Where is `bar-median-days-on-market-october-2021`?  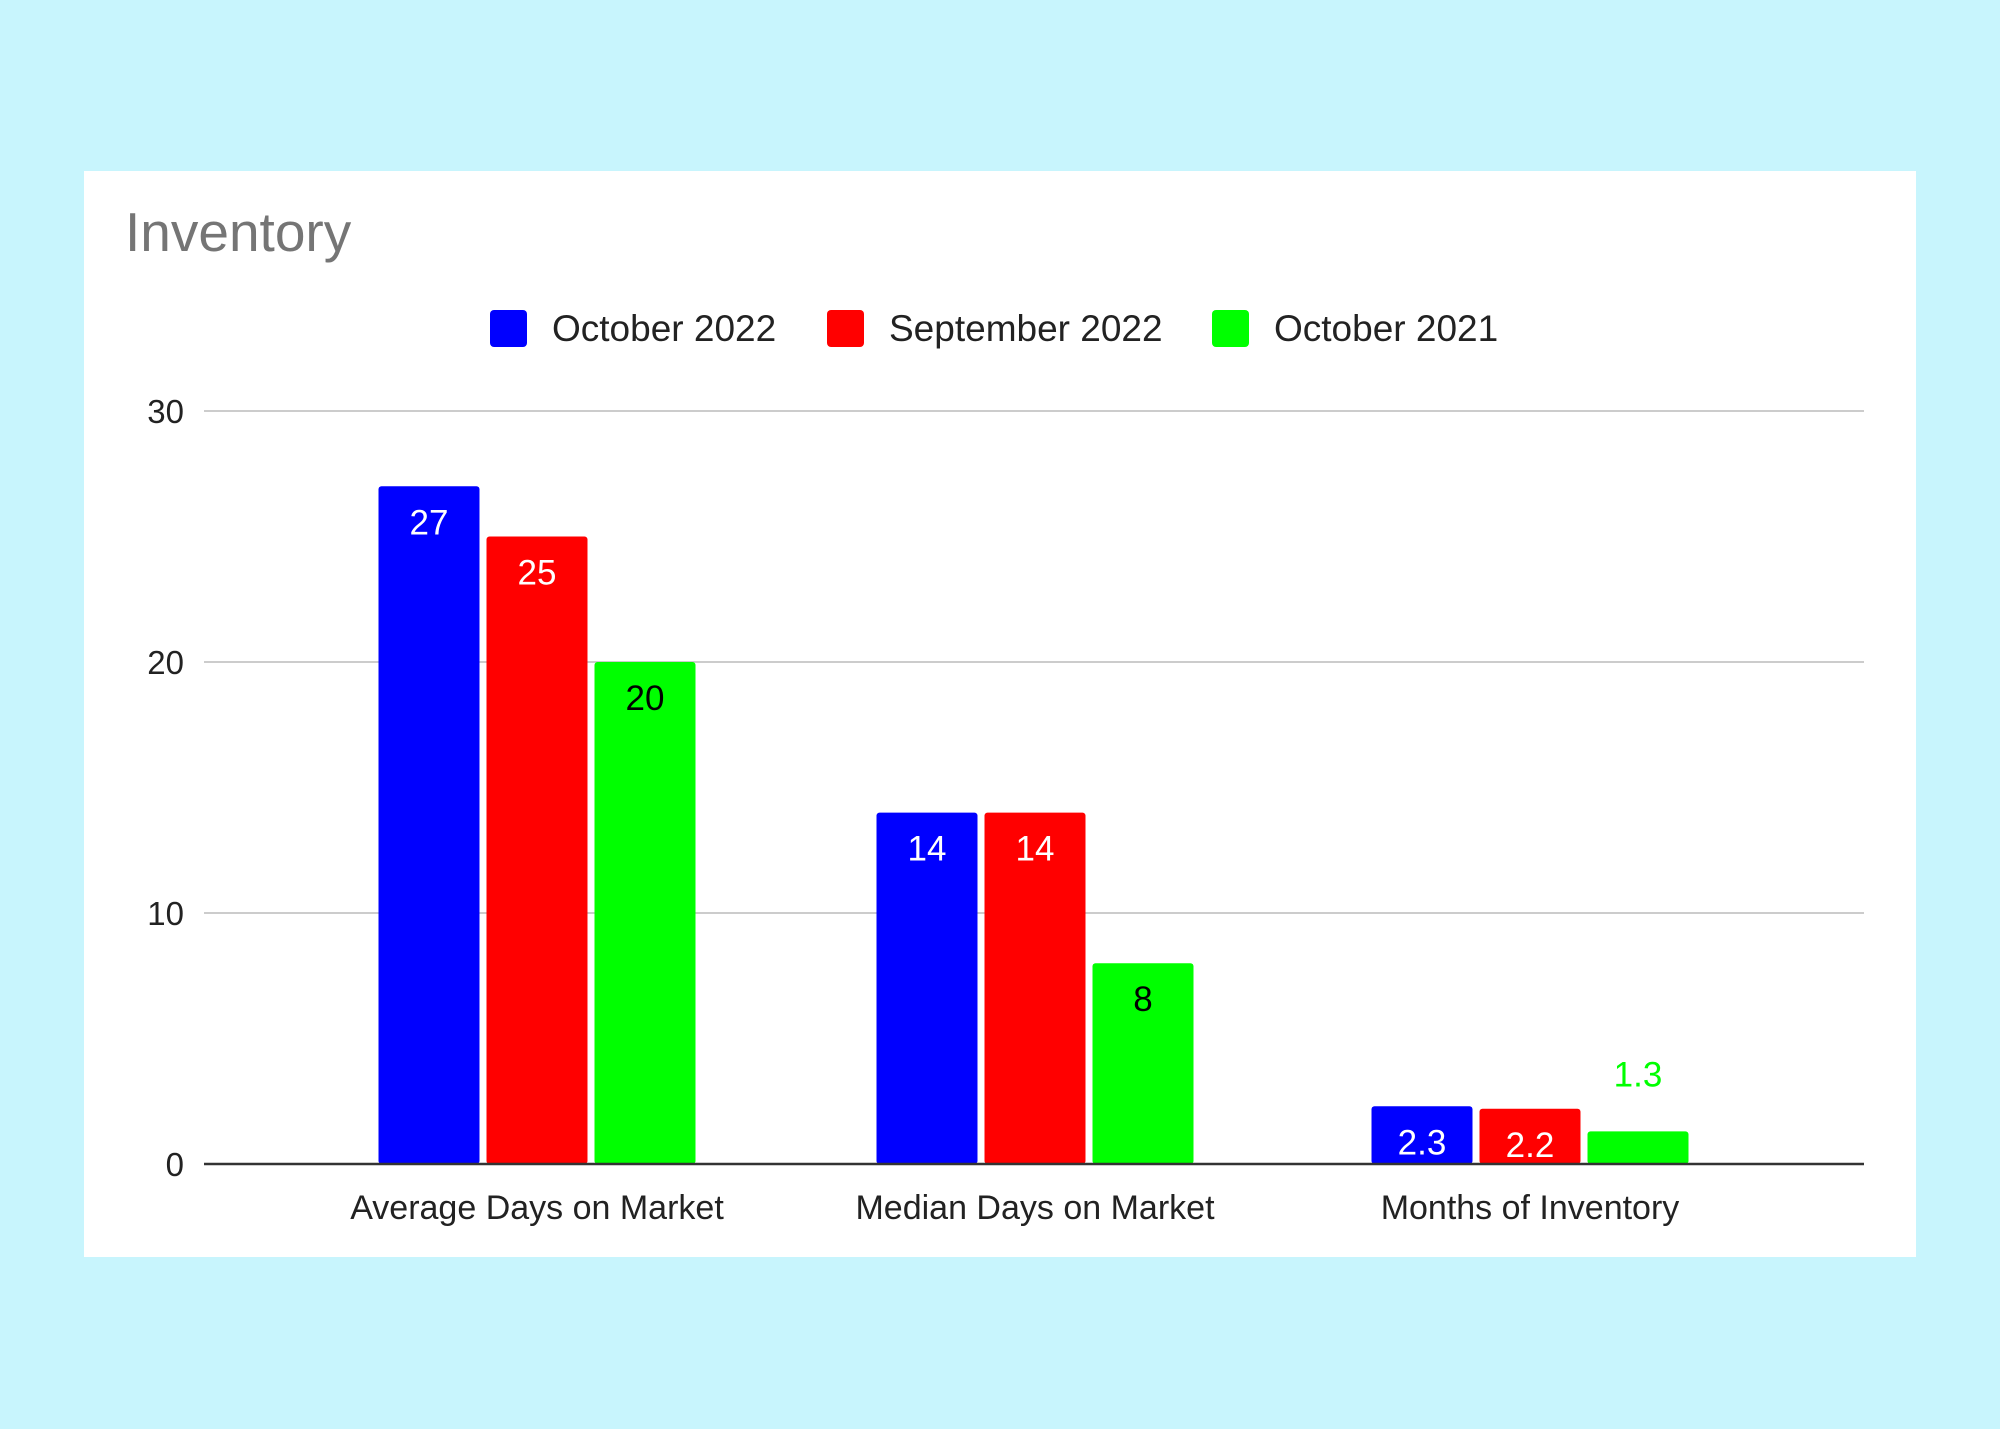
bar-median-days-on-market-october-2021 is located at coordinates (1143, 1063).